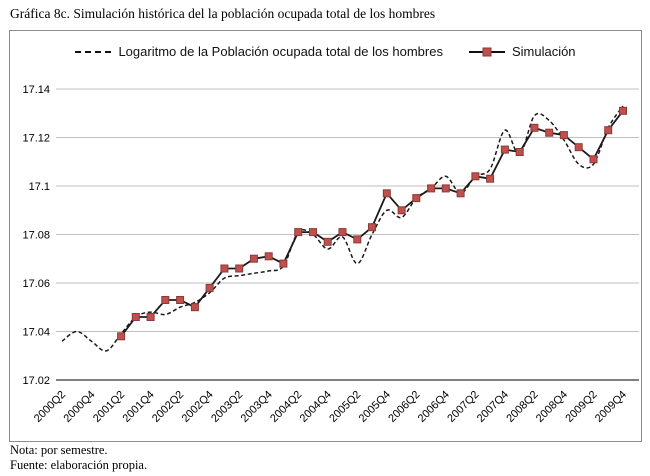  I want to click on x-tick-label: 2000Q2, so click(50, 407).